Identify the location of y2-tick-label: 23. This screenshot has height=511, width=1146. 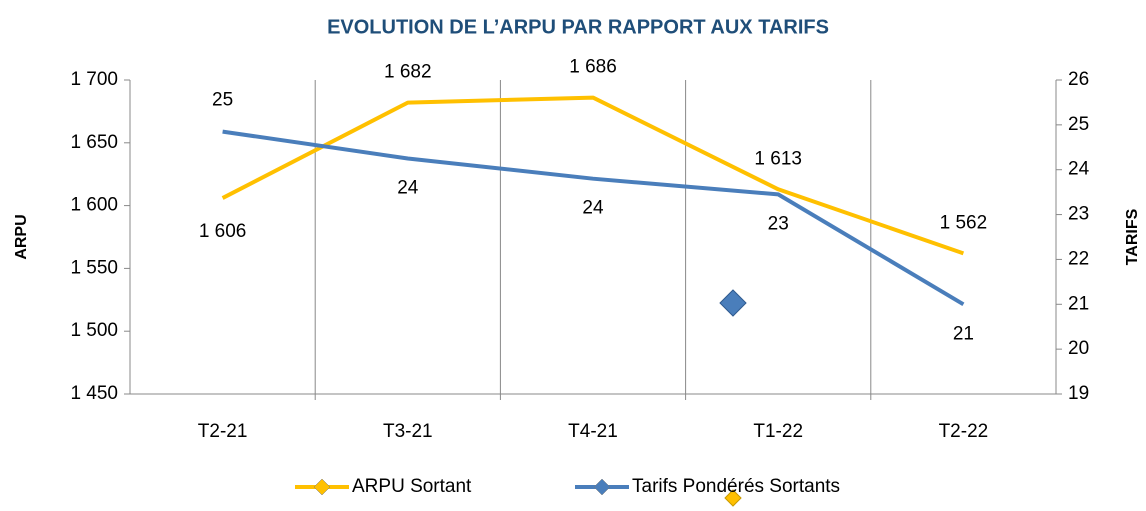
(1078, 214).